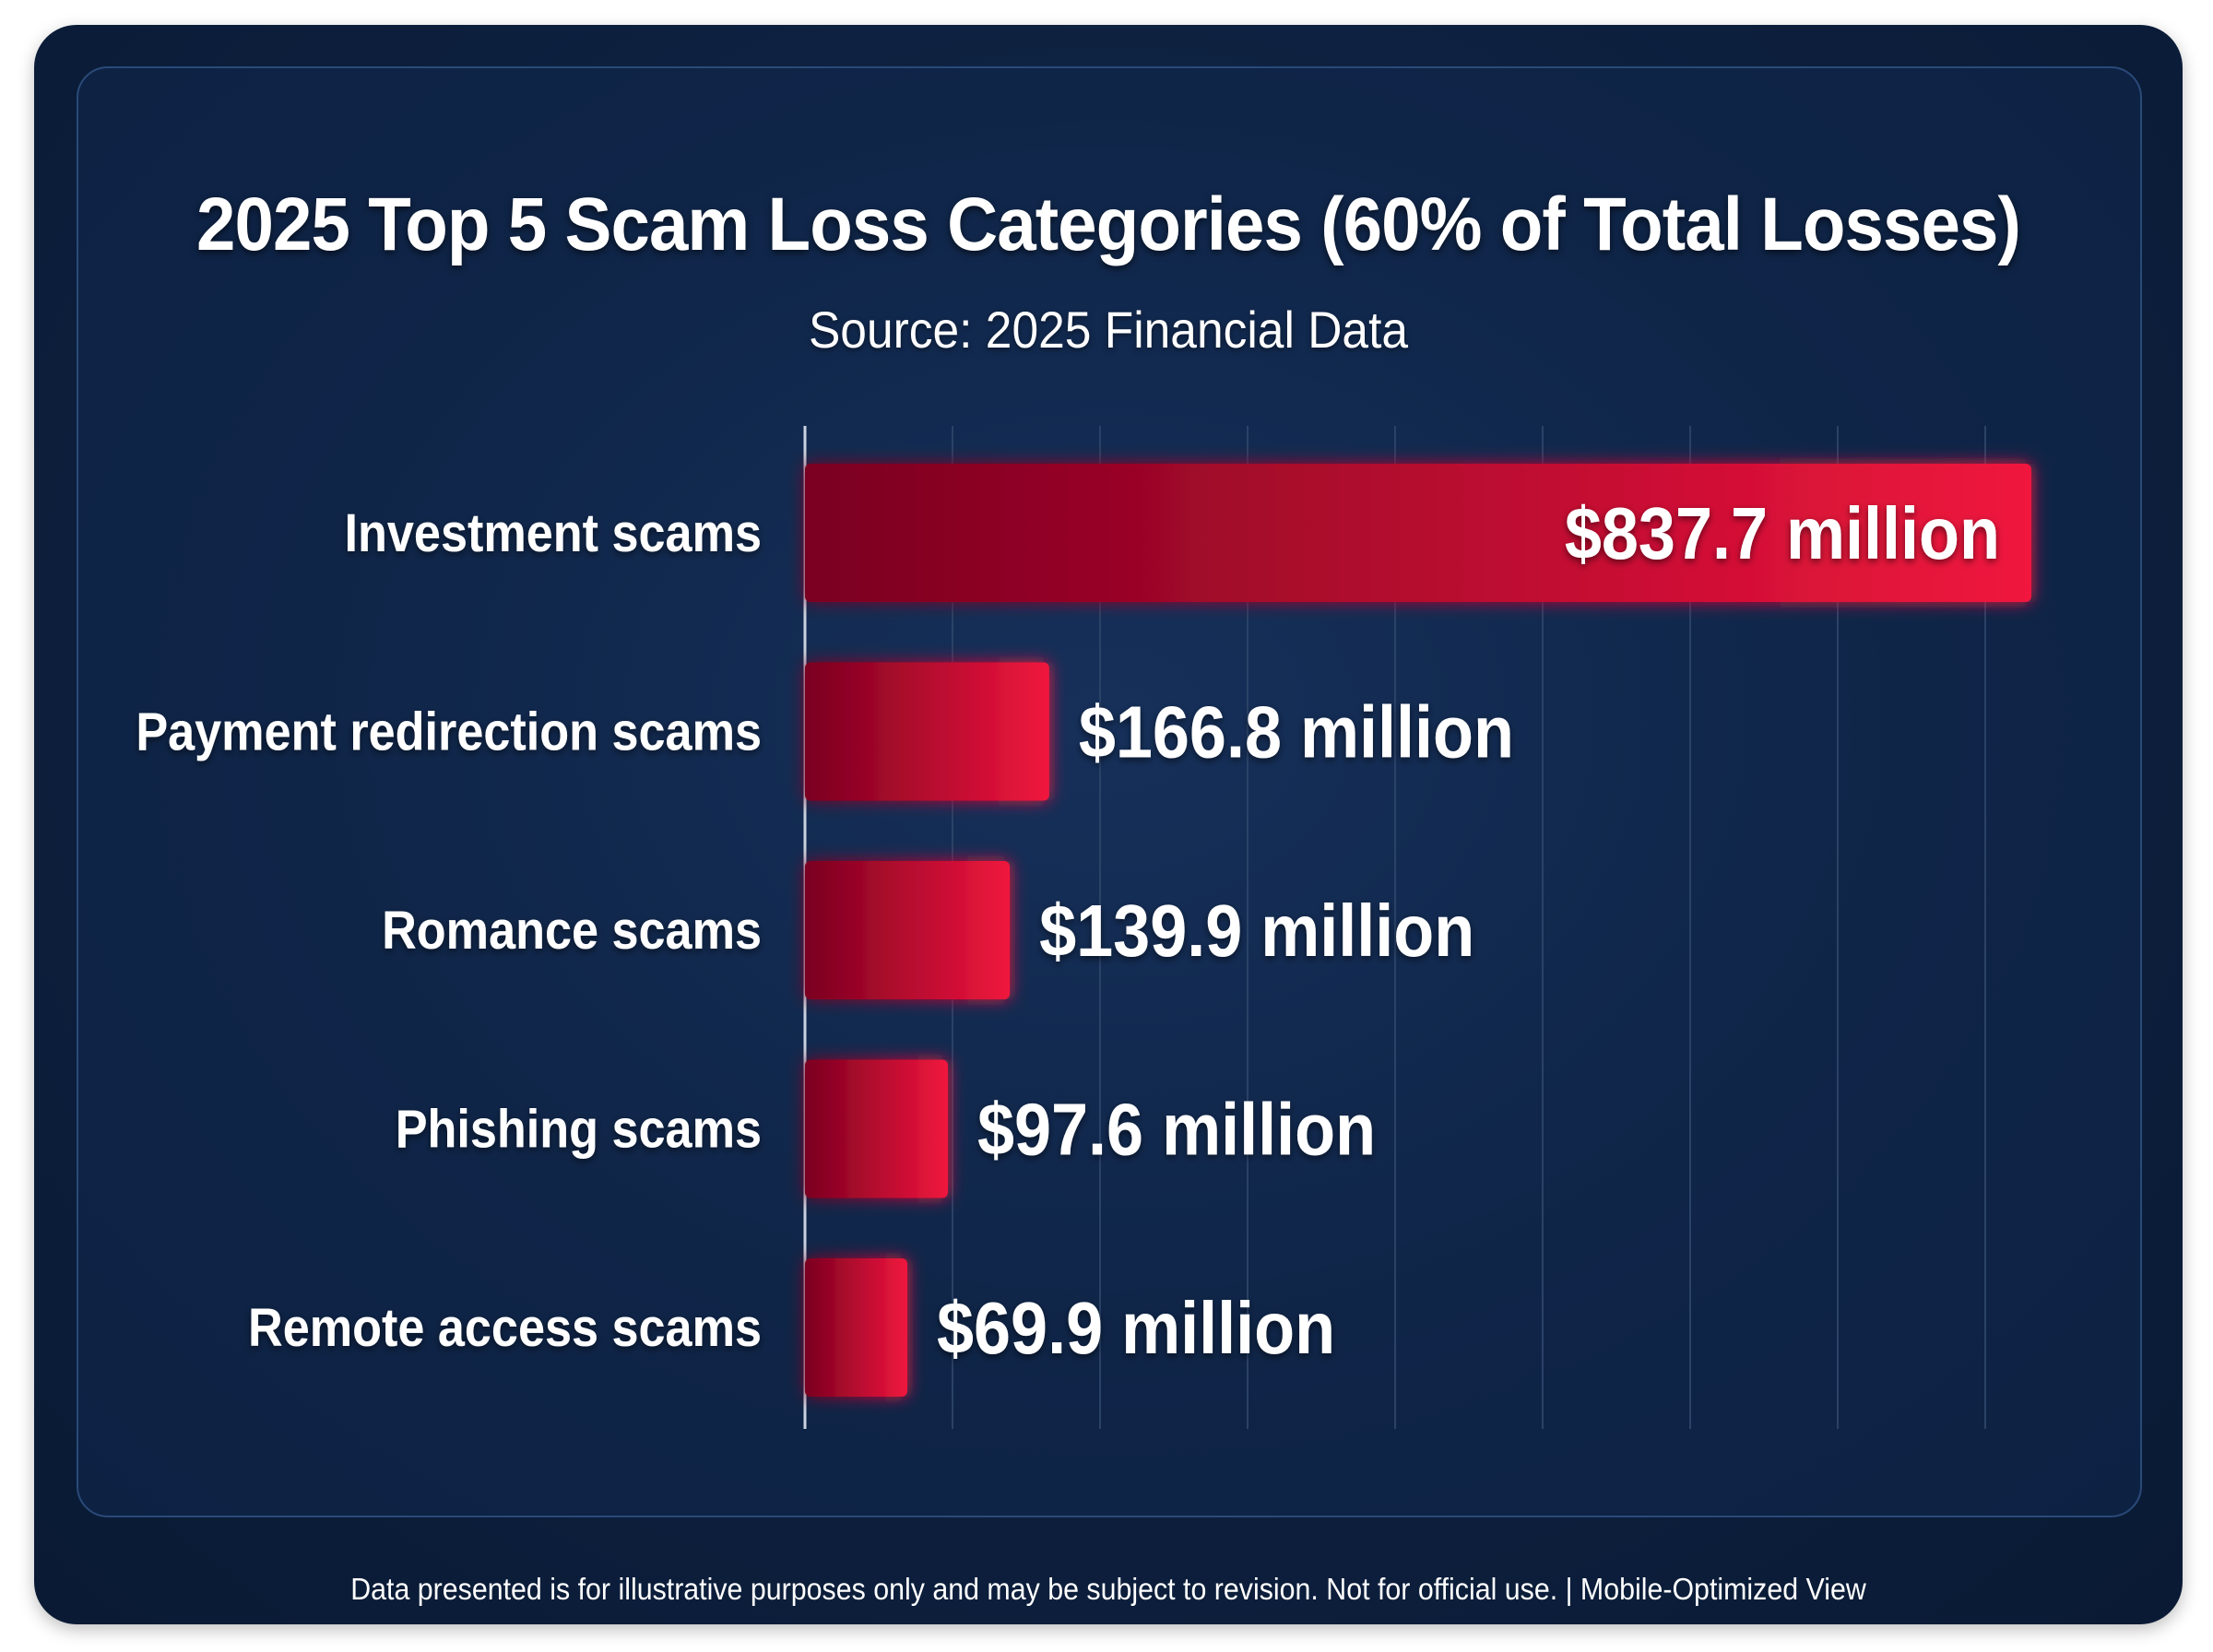 Image resolution: width=2213 pixels, height=1652 pixels. What do you see at coordinates (1176, 1130) in the screenshot?
I see `value-label: $97.6 million` at bounding box center [1176, 1130].